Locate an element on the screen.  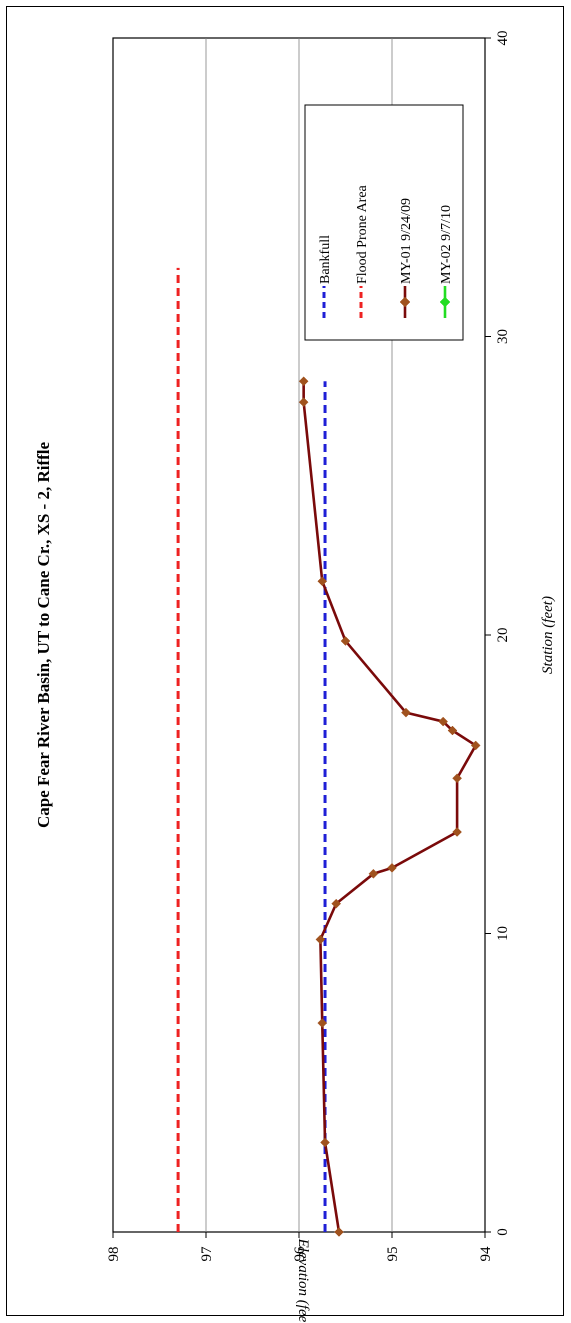
x-tick-label: 10 is located at coordinates (503, 933).